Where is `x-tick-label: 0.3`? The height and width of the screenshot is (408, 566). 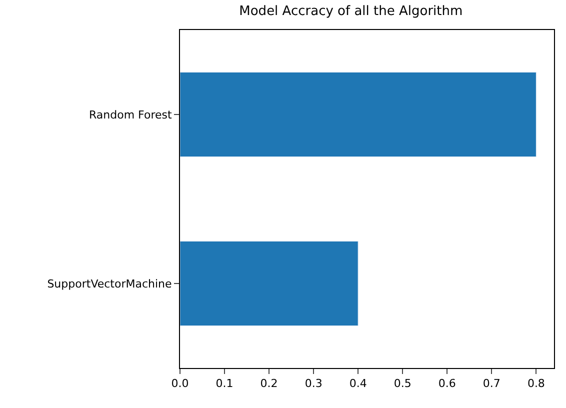 x-tick-label: 0.3 is located at coordinates (313, 383).